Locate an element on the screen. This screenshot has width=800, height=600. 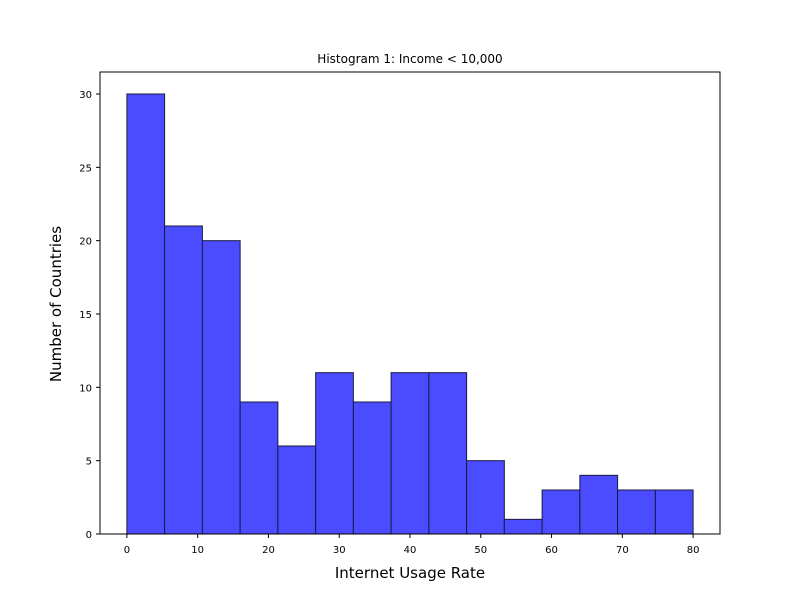
y-tick-label: 20 is located at coordinates (85, 242).